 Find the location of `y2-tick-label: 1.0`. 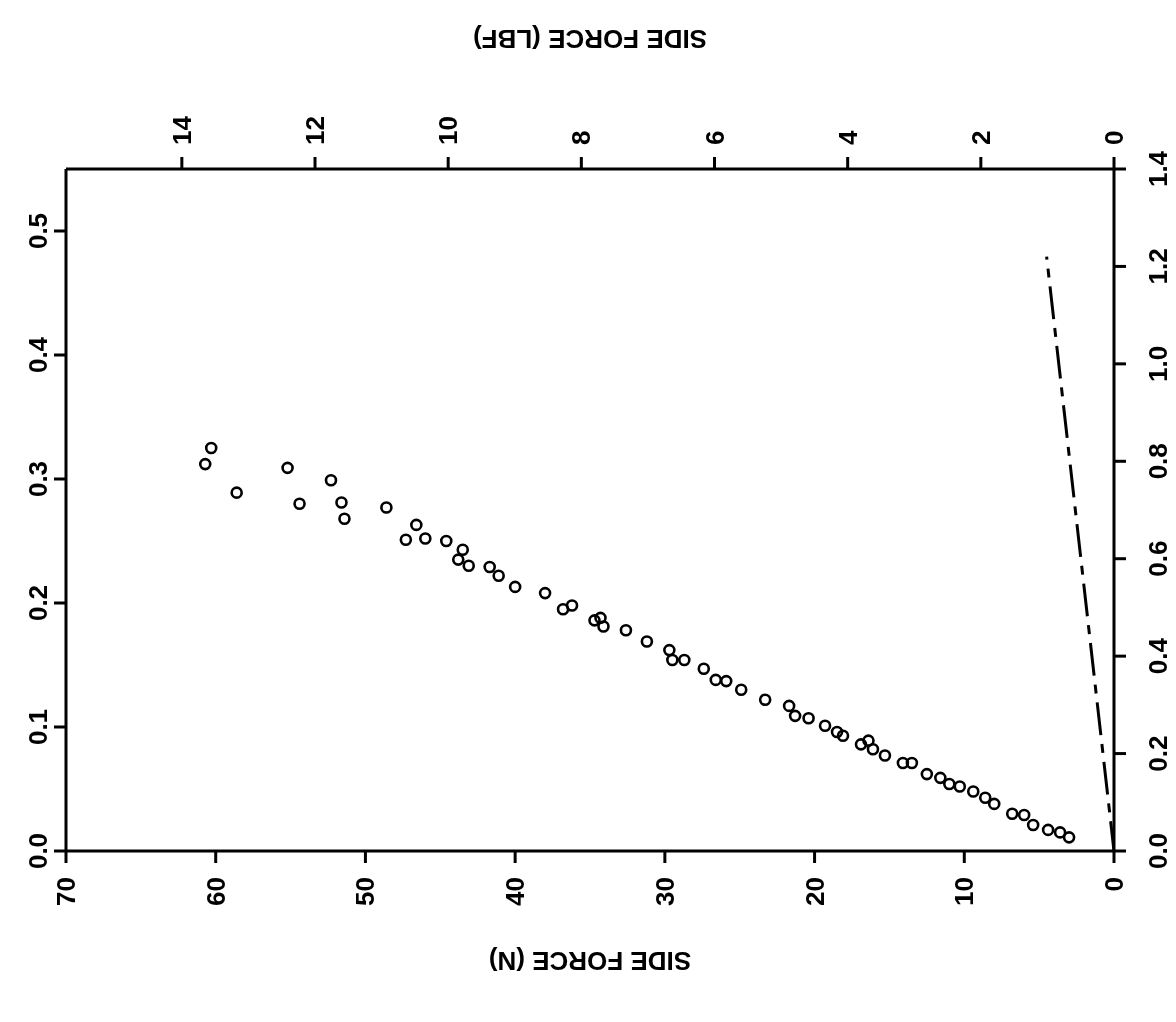

y2-tick-label: 1.0 is located at coordinates (1158, 363).